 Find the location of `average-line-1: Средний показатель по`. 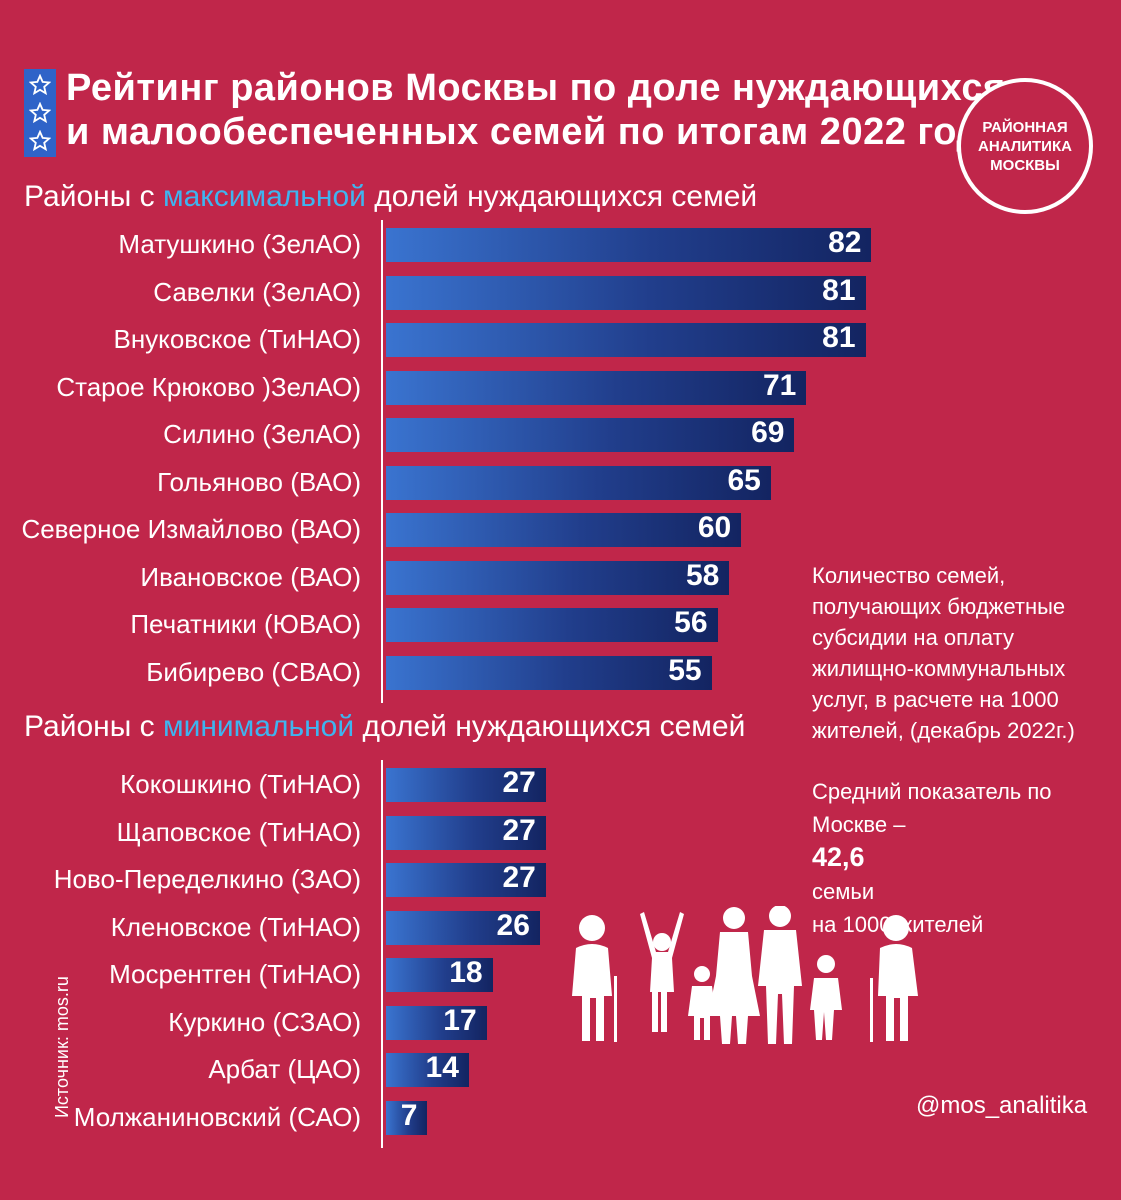

average-line-1: Средний показатель по is located at coordinates (932, 791).